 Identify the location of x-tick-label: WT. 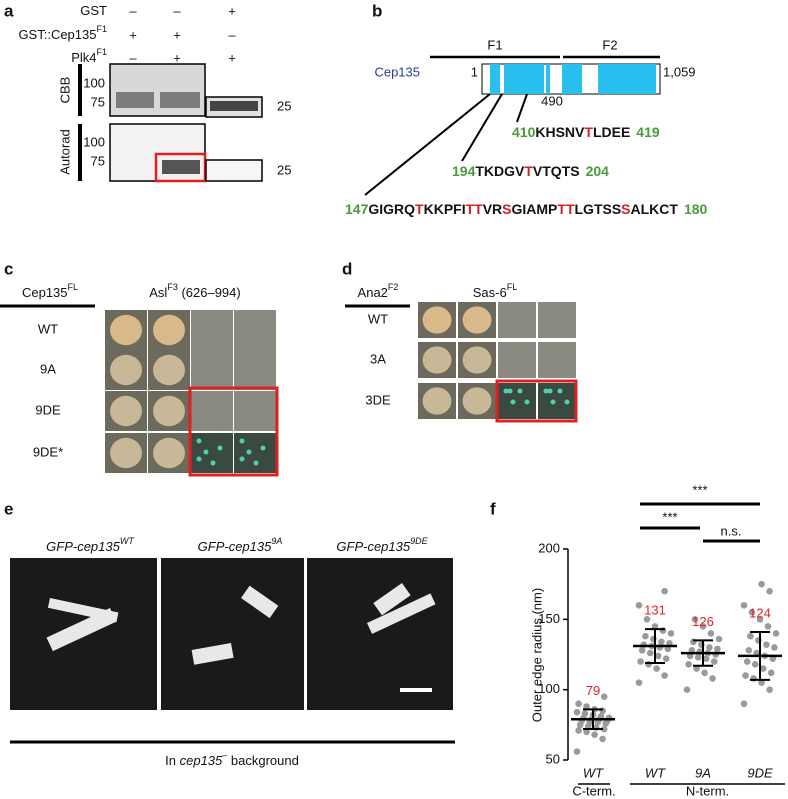
(593, 772).